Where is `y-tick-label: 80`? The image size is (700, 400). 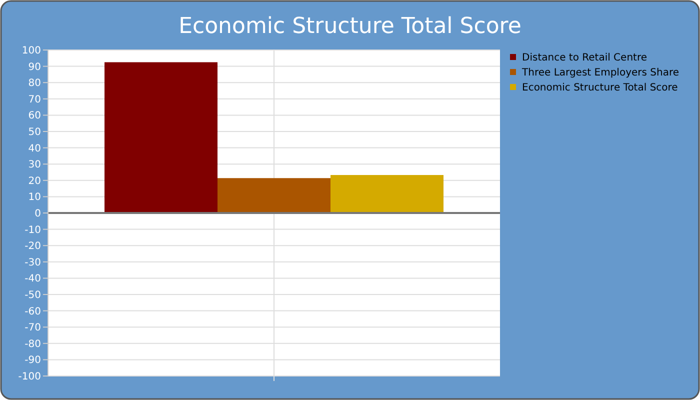
y-tick-label: 80 is located at coordinates (34, 84).